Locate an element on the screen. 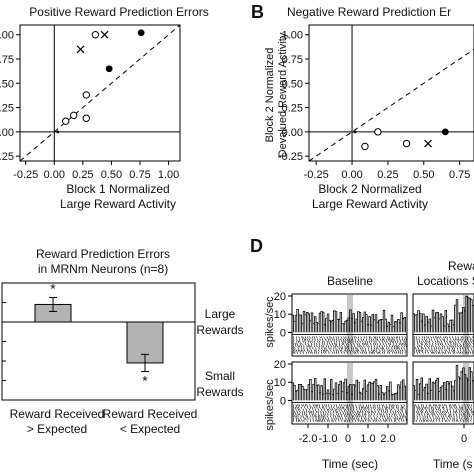 This screenshot has width=474, height=474. panel-b-title: Negative Reward Prediction Er is located at coordinates (369, 12).